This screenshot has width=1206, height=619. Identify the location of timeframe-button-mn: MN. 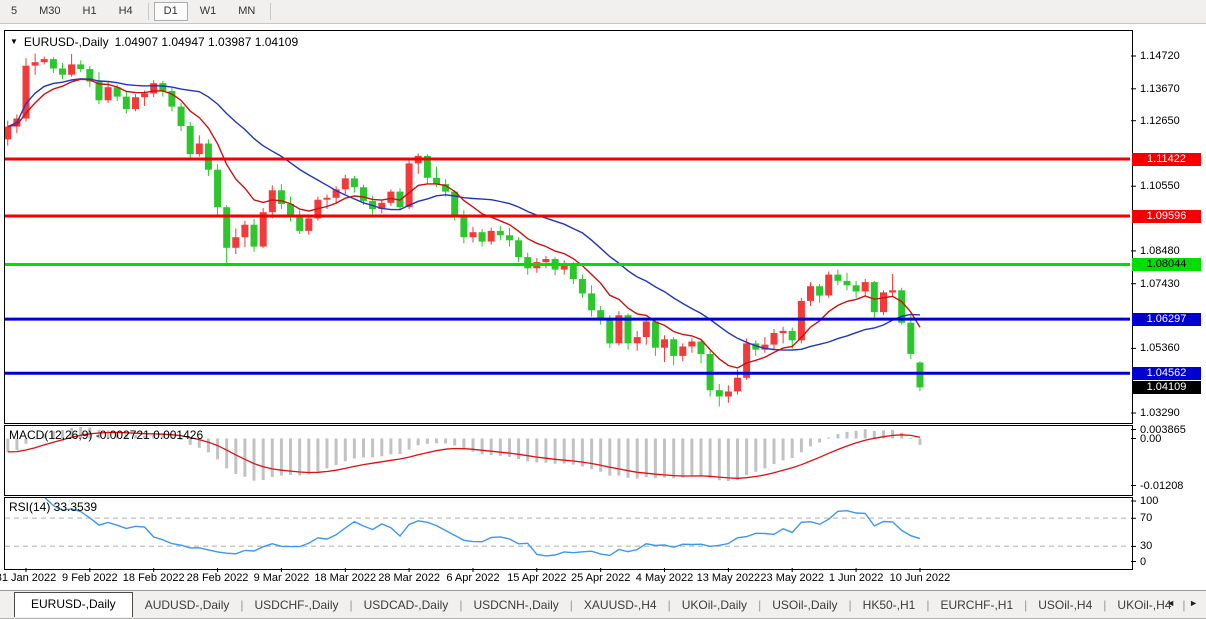
(247, 11).